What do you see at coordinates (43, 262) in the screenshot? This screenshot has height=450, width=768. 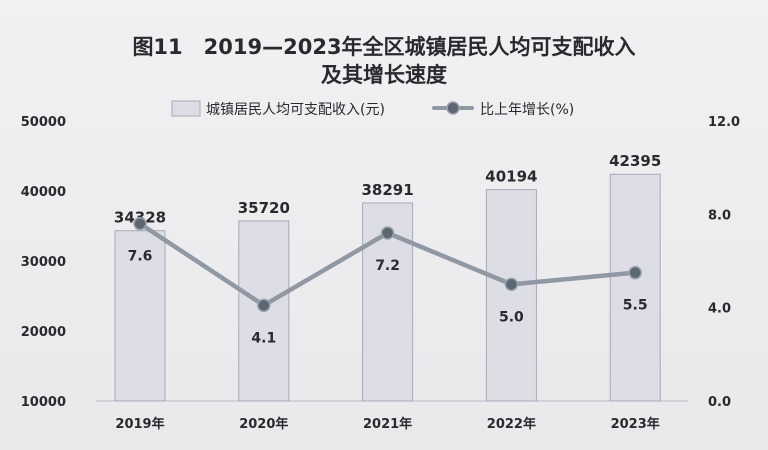 I see `y-left-tick-label: 30000` at bounding box center [43, 262].